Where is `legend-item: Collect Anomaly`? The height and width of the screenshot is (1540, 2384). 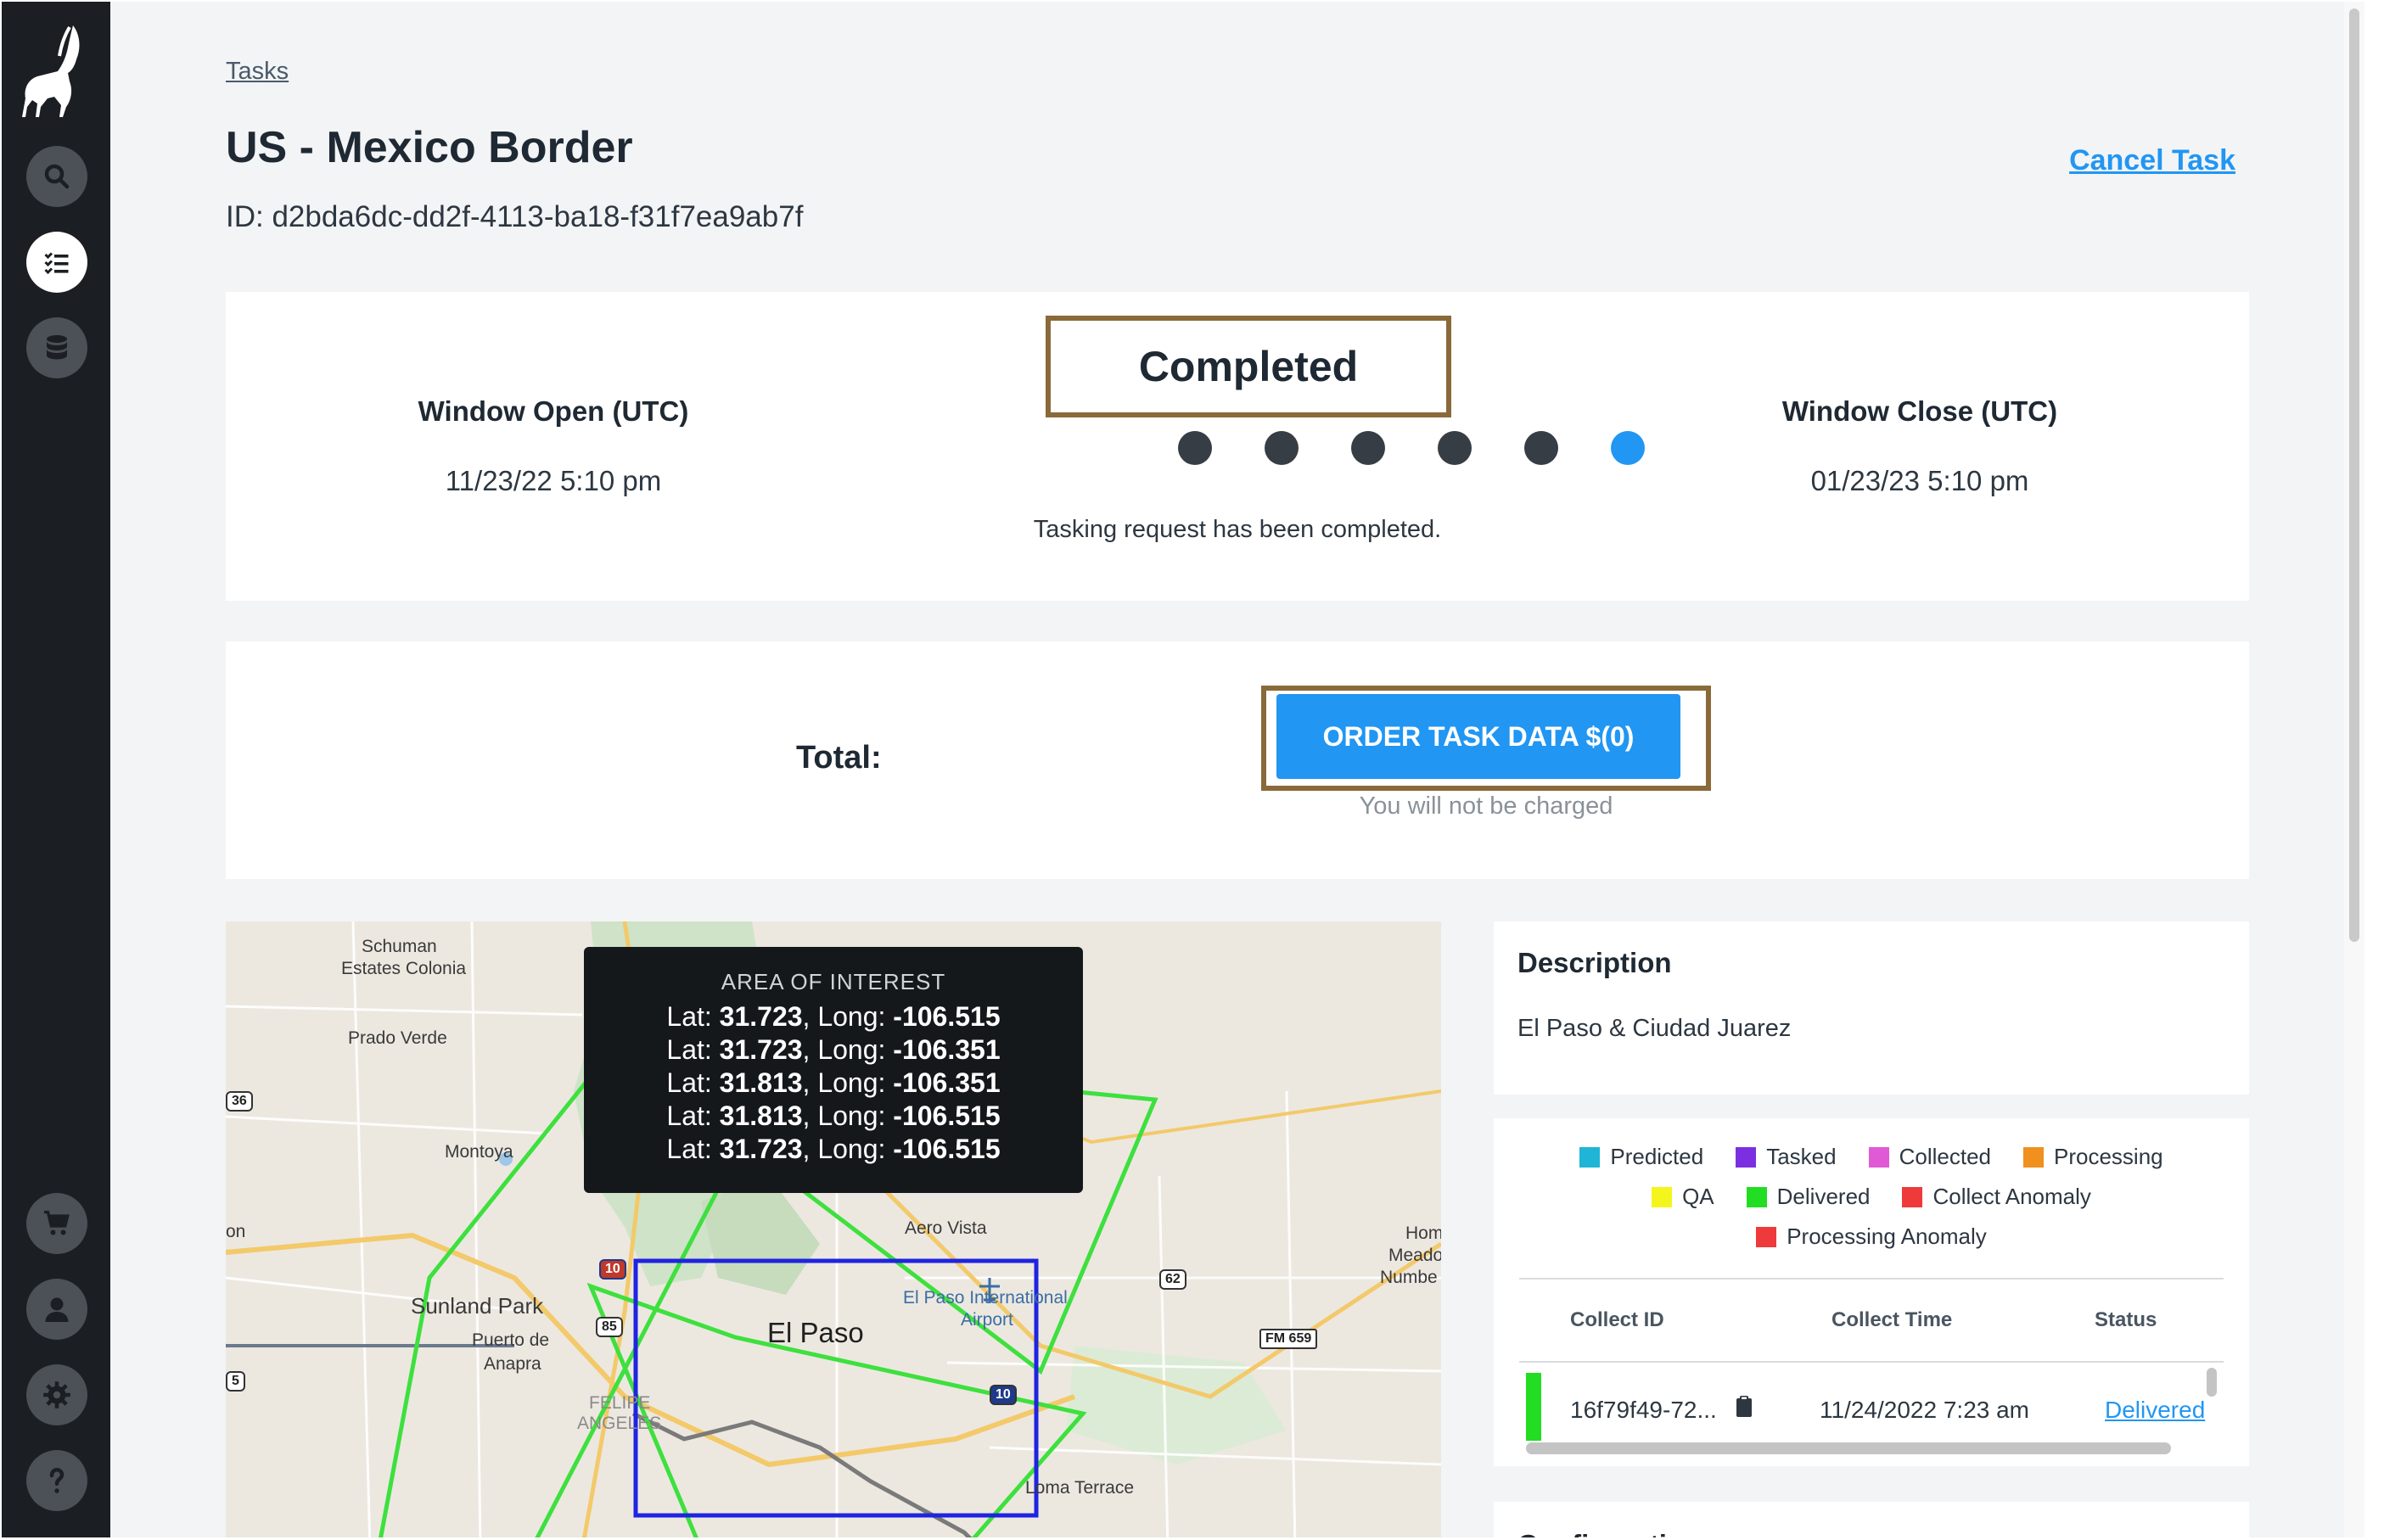 legend-item: Collect Anomaly is located at coordinates (1996, 1197).